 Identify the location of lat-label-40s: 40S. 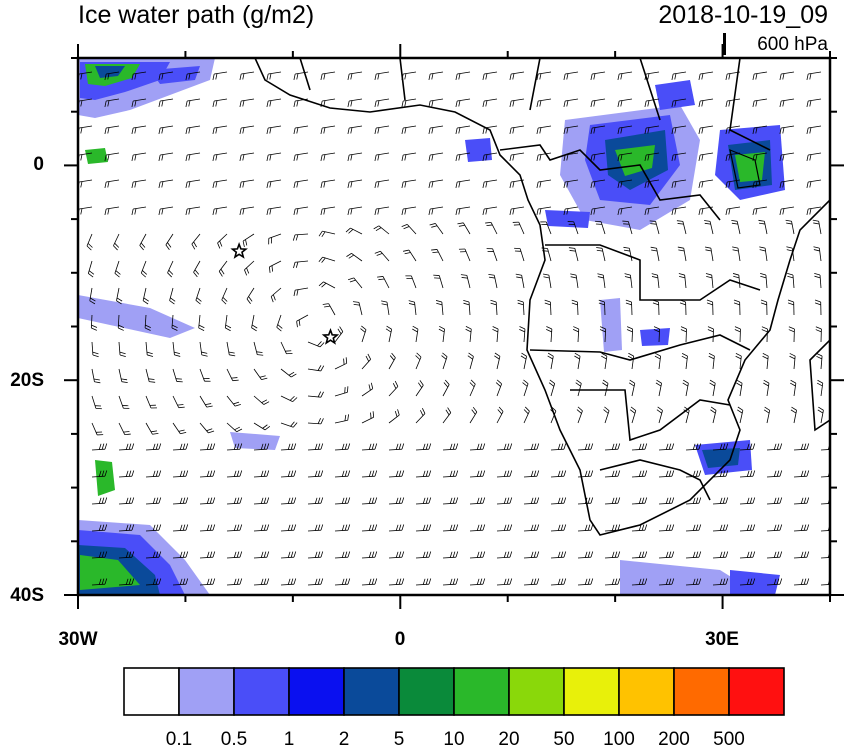
(27, 595).